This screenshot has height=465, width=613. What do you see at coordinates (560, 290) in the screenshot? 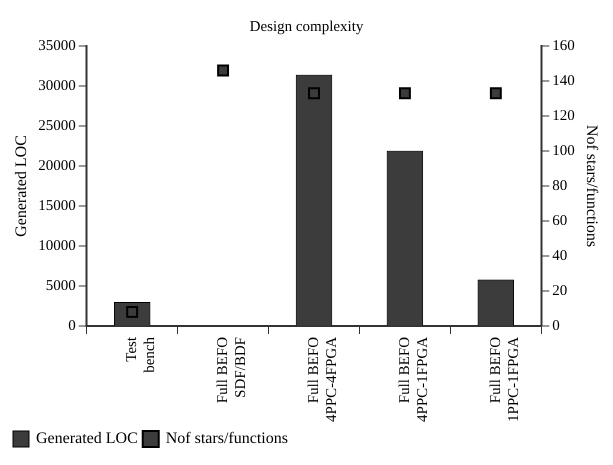
I see `y2-tick-label: 20` at bounding box center [560, 290].